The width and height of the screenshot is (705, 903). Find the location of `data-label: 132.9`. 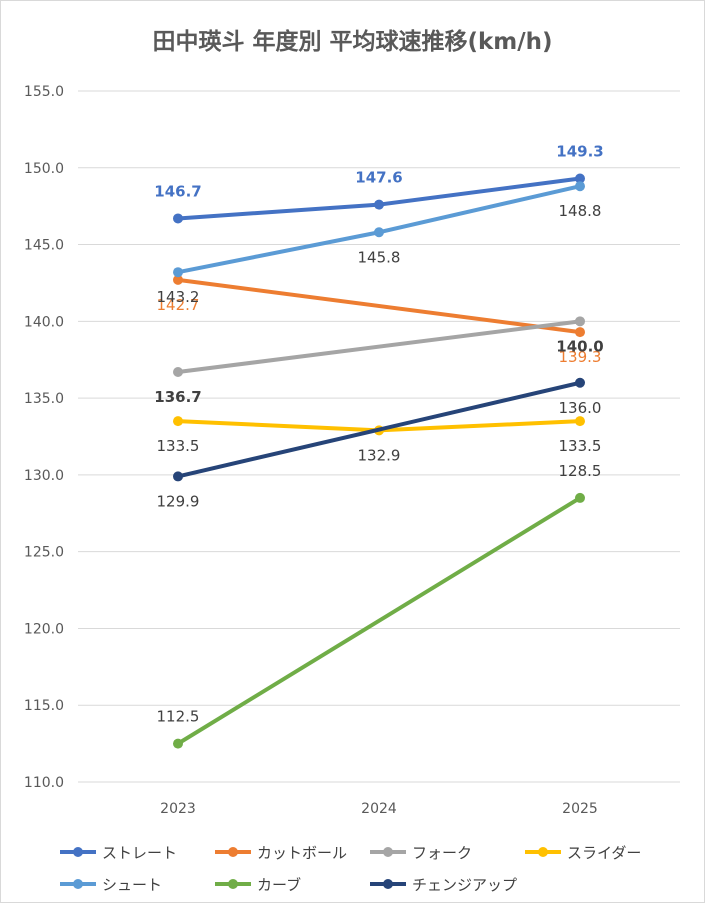

data-label: 132.9 is located at coordinates (379, 455).